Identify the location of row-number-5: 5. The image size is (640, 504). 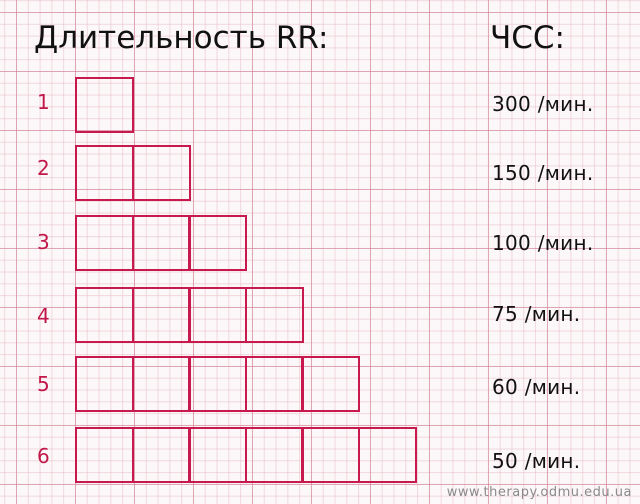
(43, 384).